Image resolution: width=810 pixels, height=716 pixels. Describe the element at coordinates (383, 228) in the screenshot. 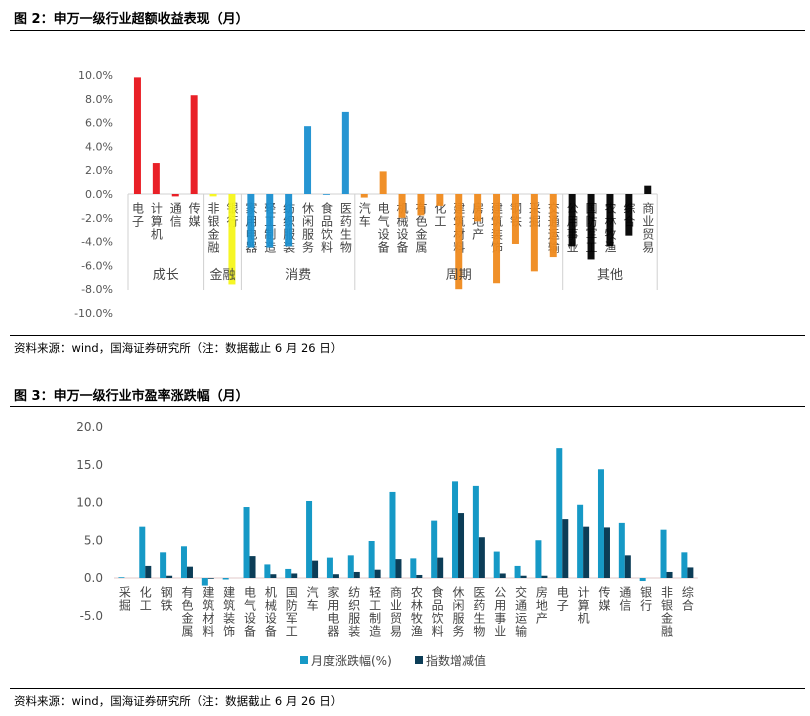

I see `x-tick-label: 电气设备` at that location.